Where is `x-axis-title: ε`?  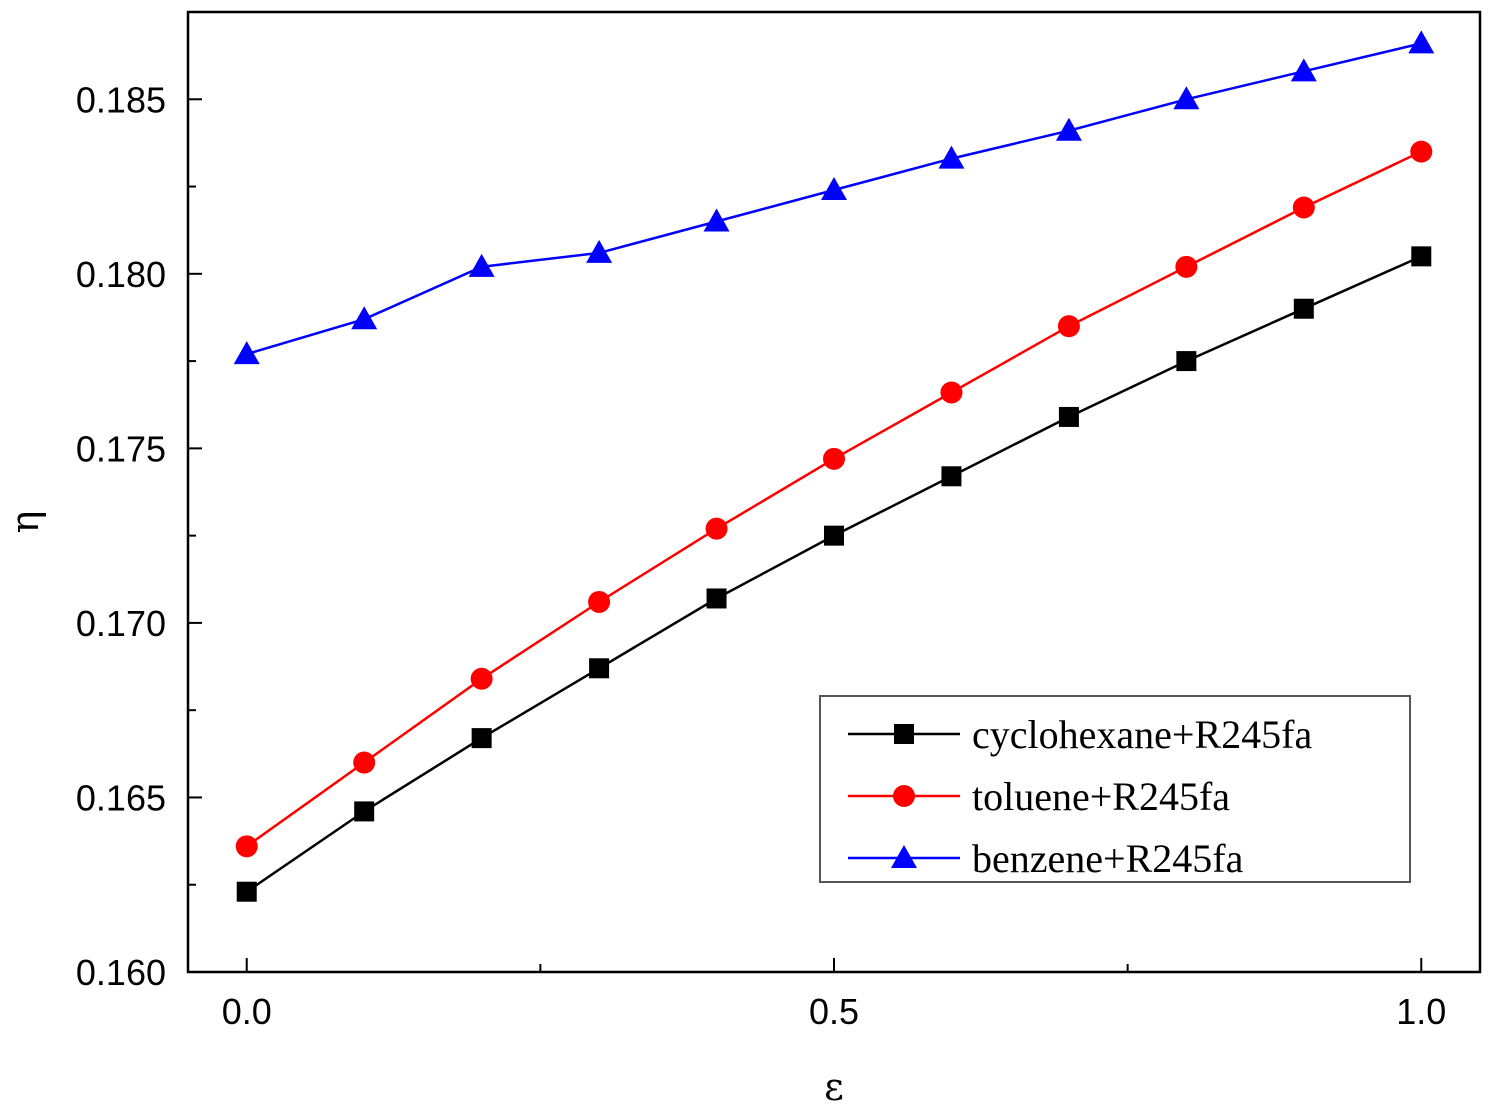 x-axis-title: ε is located at coordinates (834, 1087).